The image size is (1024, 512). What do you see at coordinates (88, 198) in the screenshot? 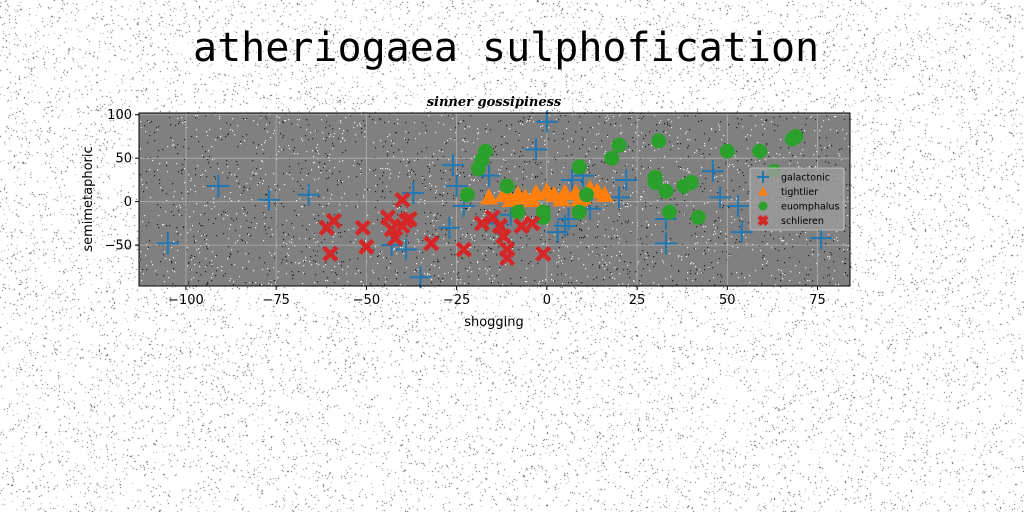
I see `y-axis-label: semimetaphoric` at bounding box center [88, 198].